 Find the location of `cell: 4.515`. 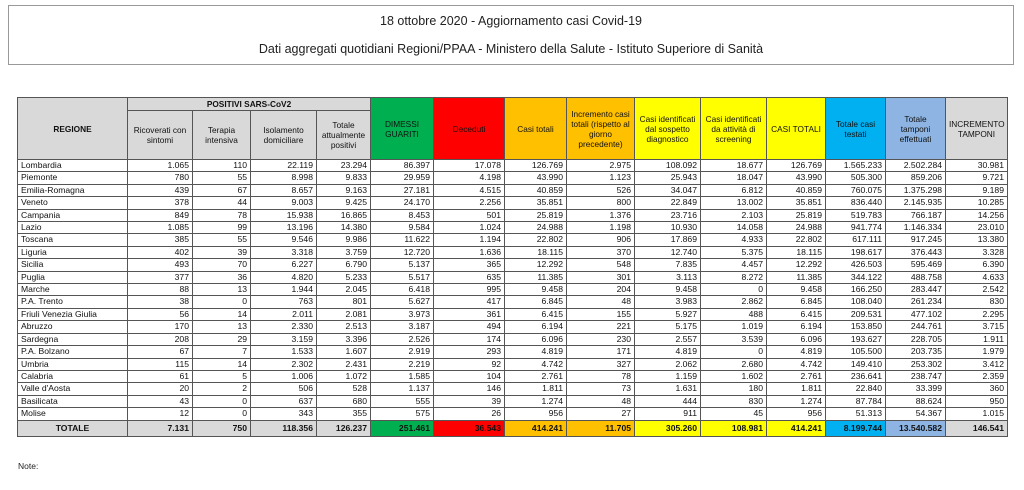

cell: 4.515 is located at coordinates (469, 190).